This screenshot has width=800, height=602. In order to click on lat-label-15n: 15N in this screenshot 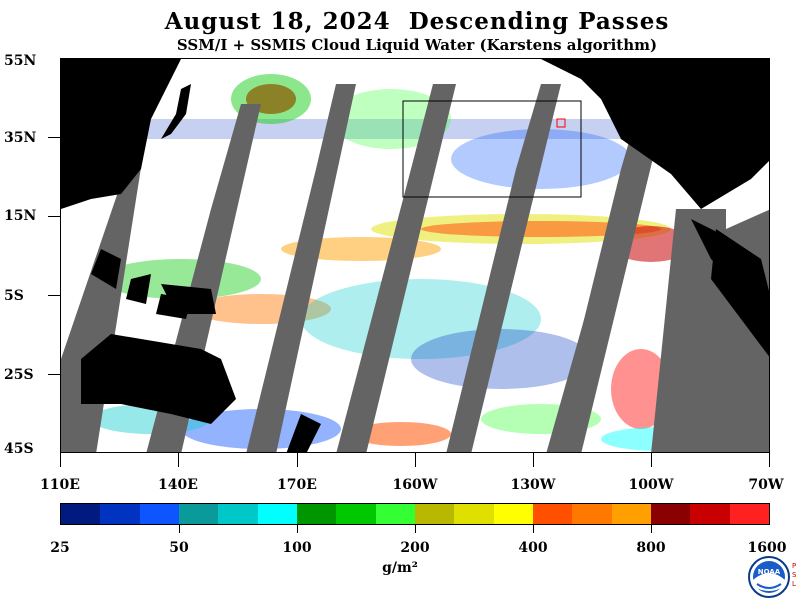, I will do `click(20, 216)`.